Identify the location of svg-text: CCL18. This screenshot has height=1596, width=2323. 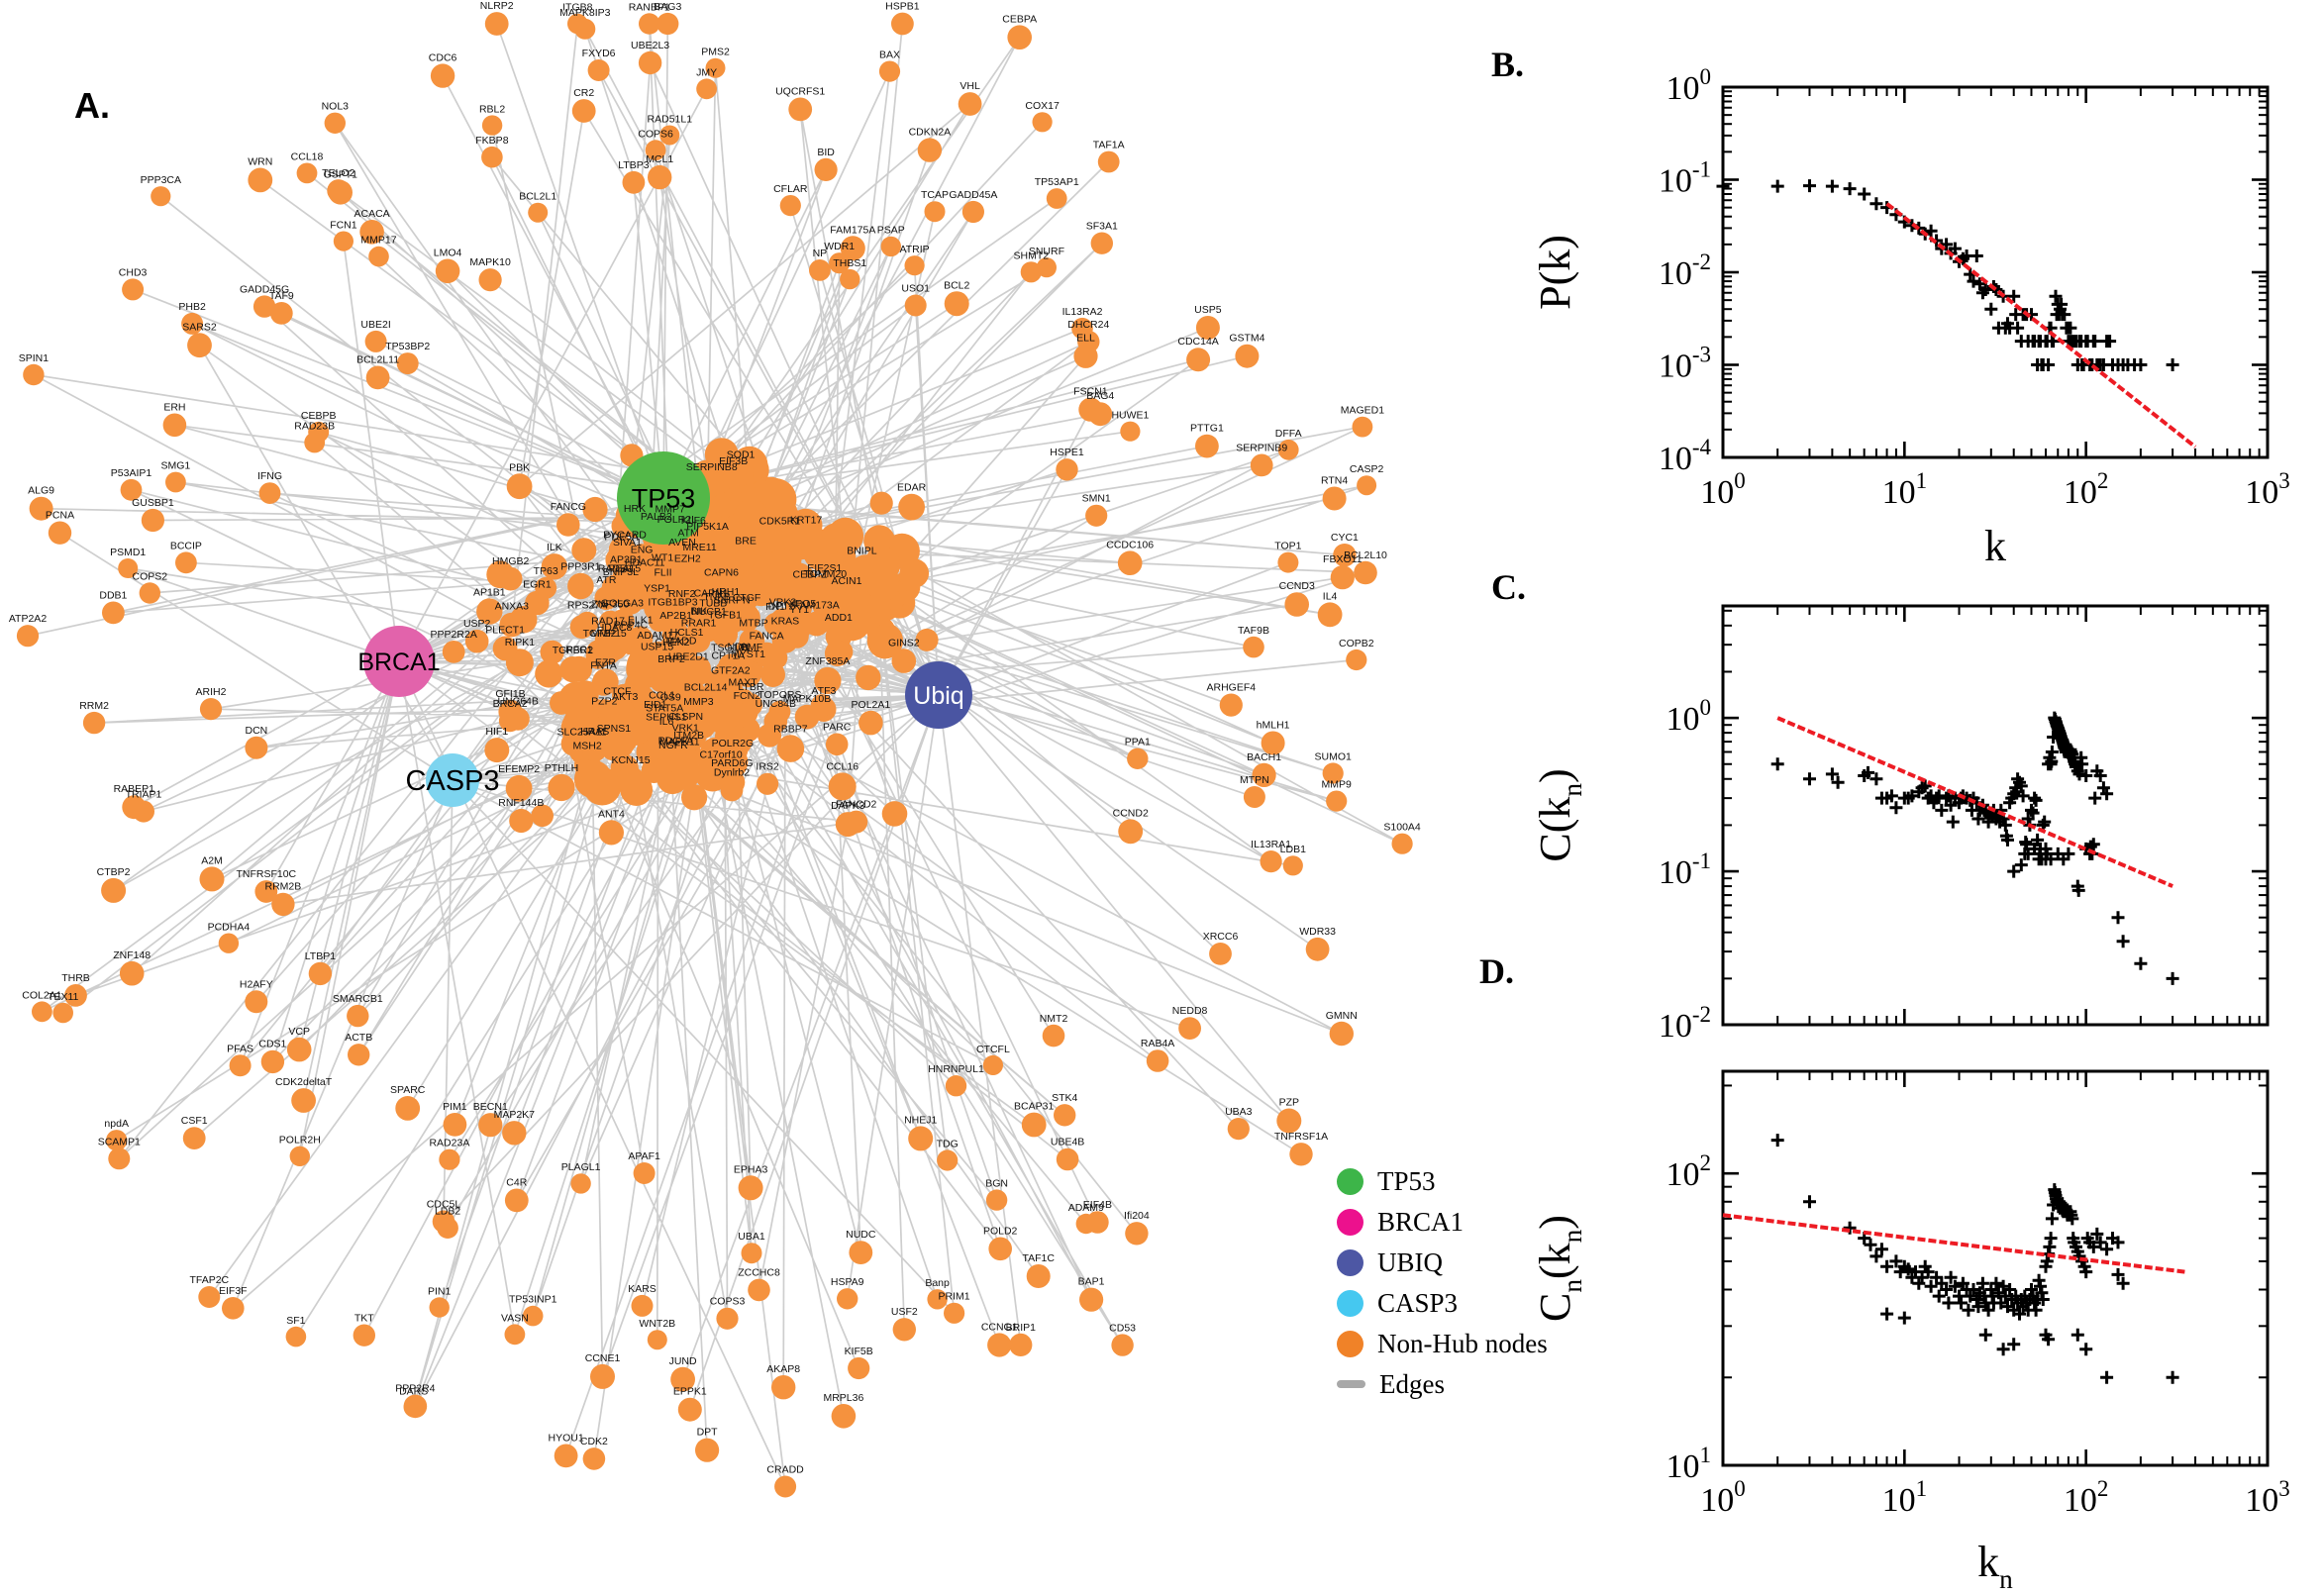
(308, 157).